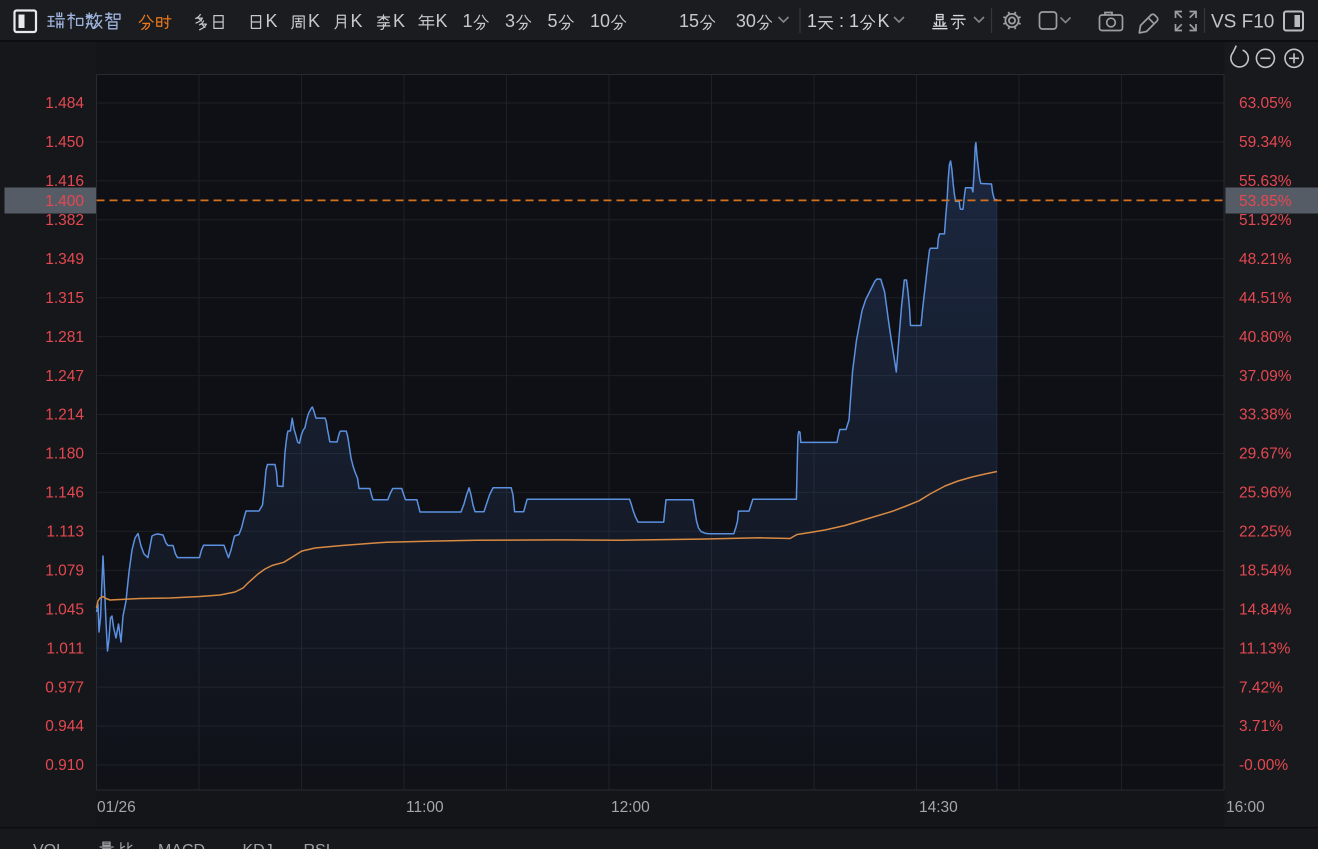 The width and height of the screenshot is (1318, 849). Describe the element at coordinates (1265, 298) in the screenshot. I see `svg-text: 44.51%` at that location.